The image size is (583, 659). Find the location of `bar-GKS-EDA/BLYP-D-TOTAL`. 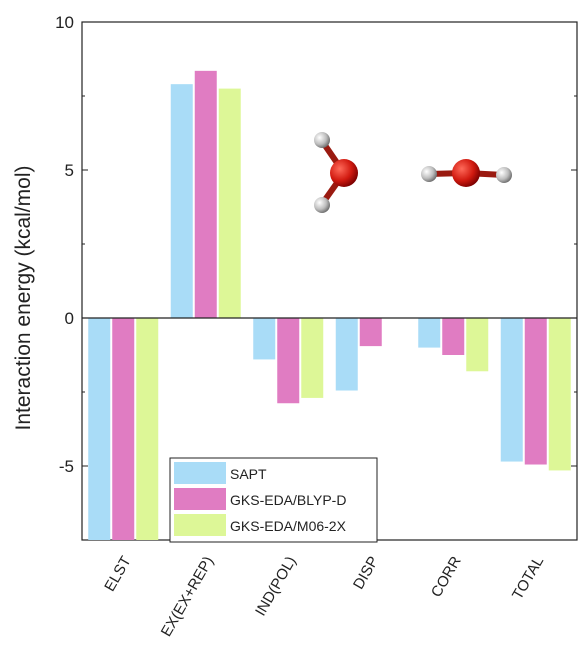

bar-GKS-EDA/BLYP-D-TOTAL is located at coordinates (535, 391).